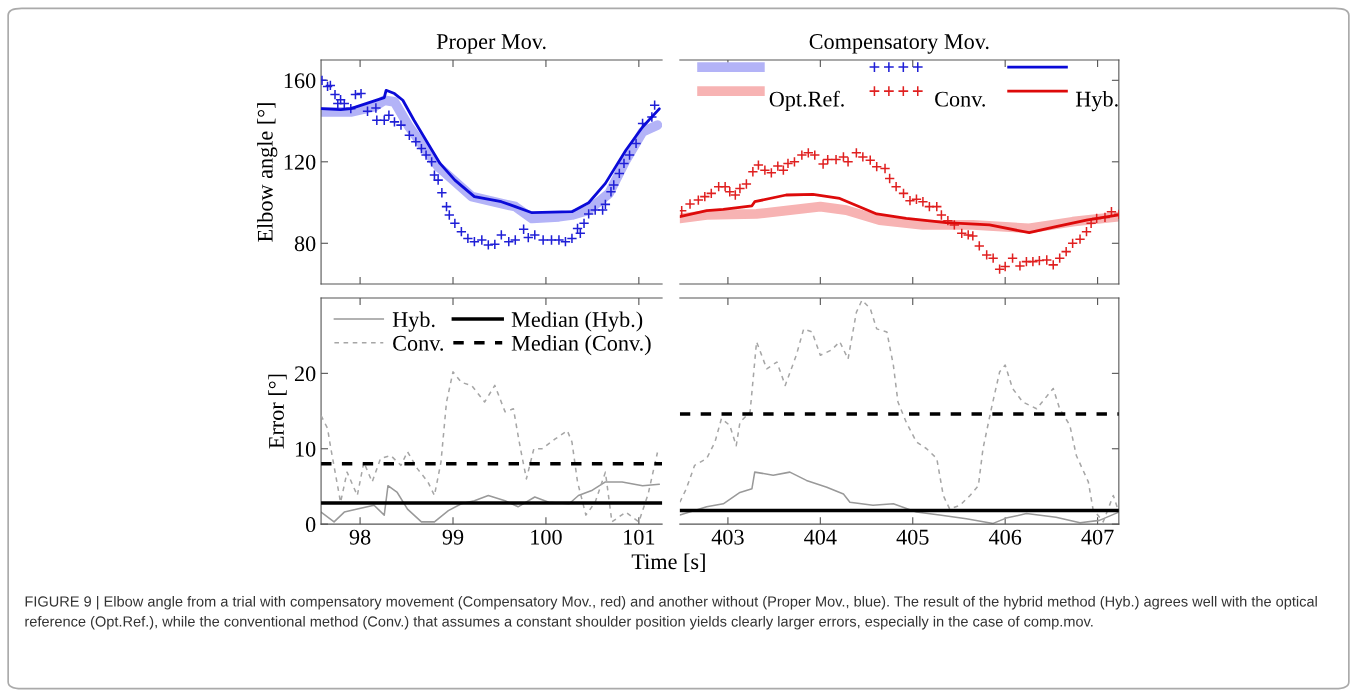 This screenshot has width=1357, height=697. What do you see at coordinates (305, 374) in the screenshot?
I see `y-tick-label: 20` at bounding box center [305, 374].